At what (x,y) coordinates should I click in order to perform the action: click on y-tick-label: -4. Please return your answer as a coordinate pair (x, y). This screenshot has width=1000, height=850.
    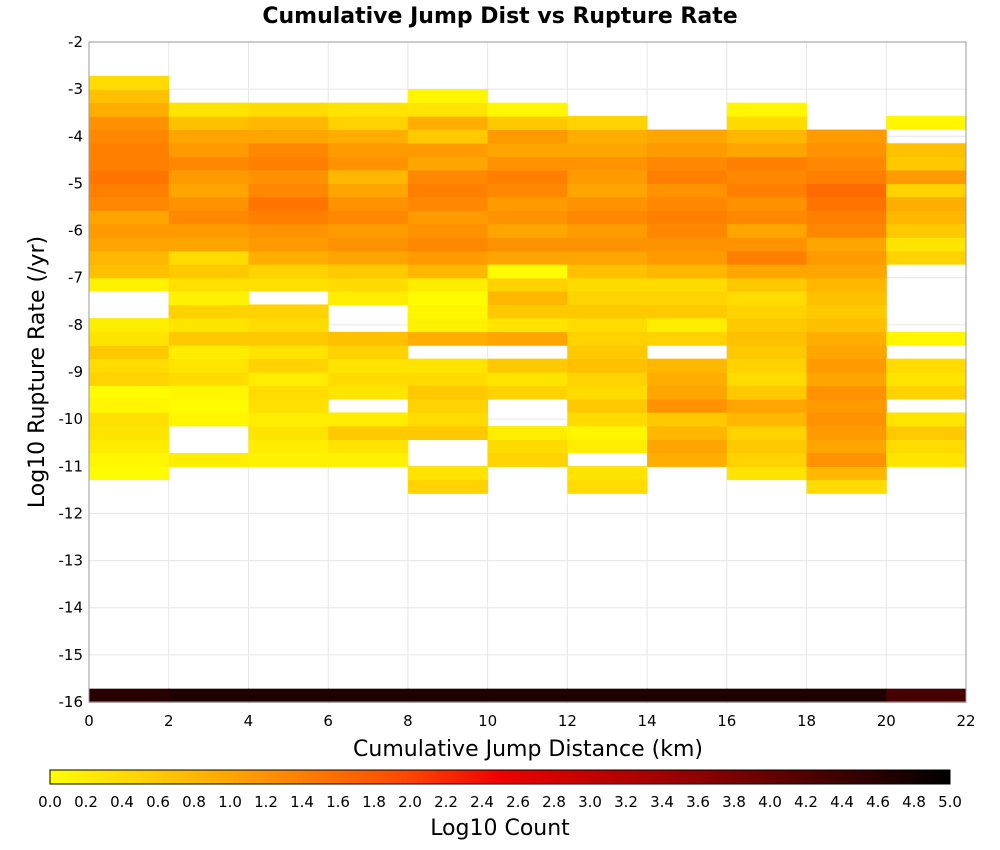
    Looking at the image, I should click on (75, 136).